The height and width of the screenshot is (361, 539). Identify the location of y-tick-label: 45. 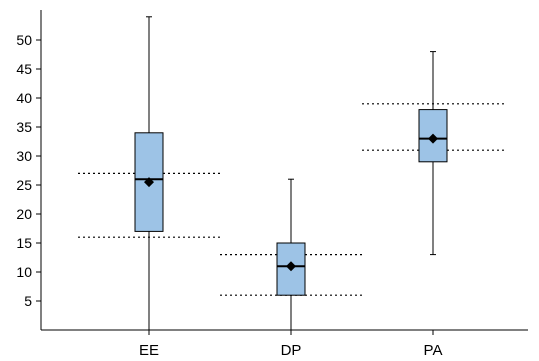
(24, 69).